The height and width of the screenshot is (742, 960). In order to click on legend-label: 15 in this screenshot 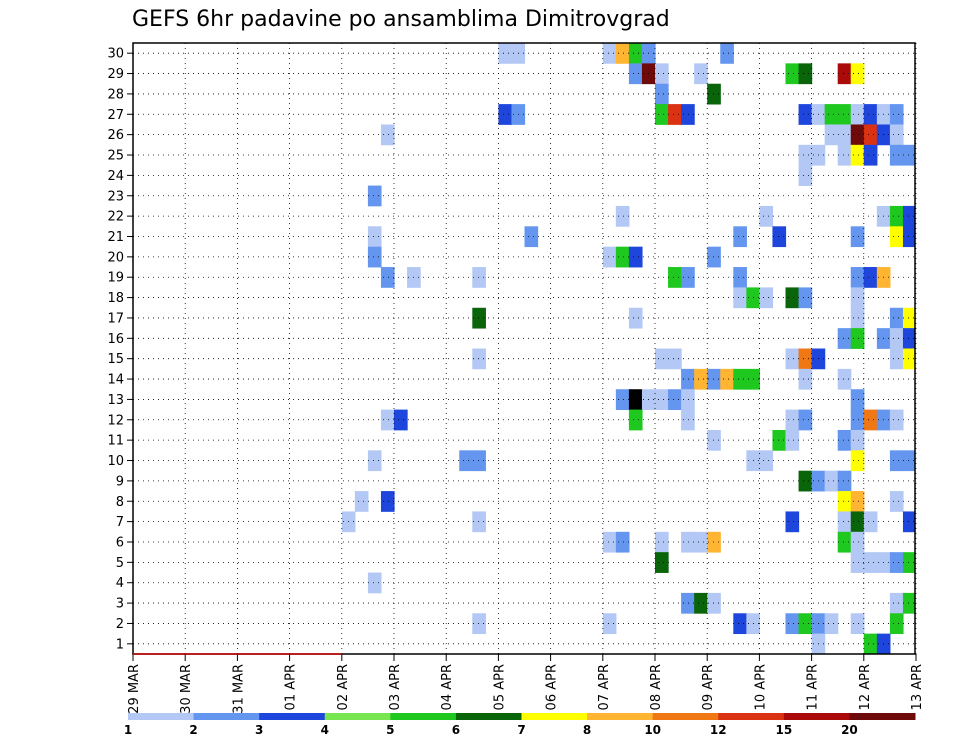, I will do `click(783, 730)`.